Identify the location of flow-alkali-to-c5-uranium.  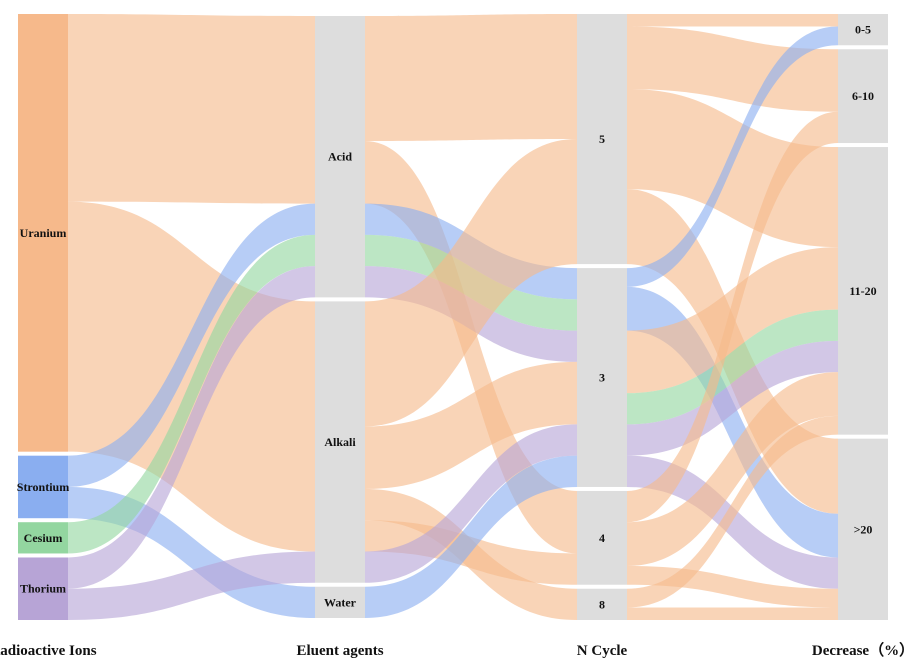
(471, 283).